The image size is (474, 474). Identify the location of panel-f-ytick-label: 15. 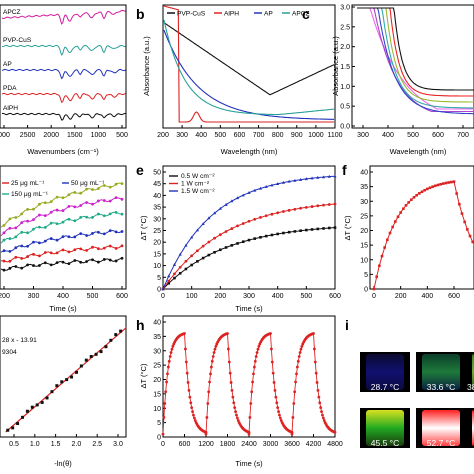
(364, 246).